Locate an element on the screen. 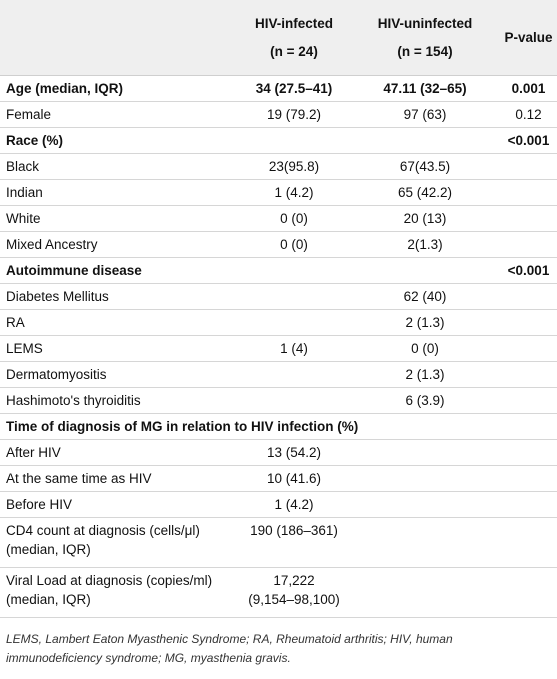  cell: 2(1.3) is located at coordinates (425, 244).